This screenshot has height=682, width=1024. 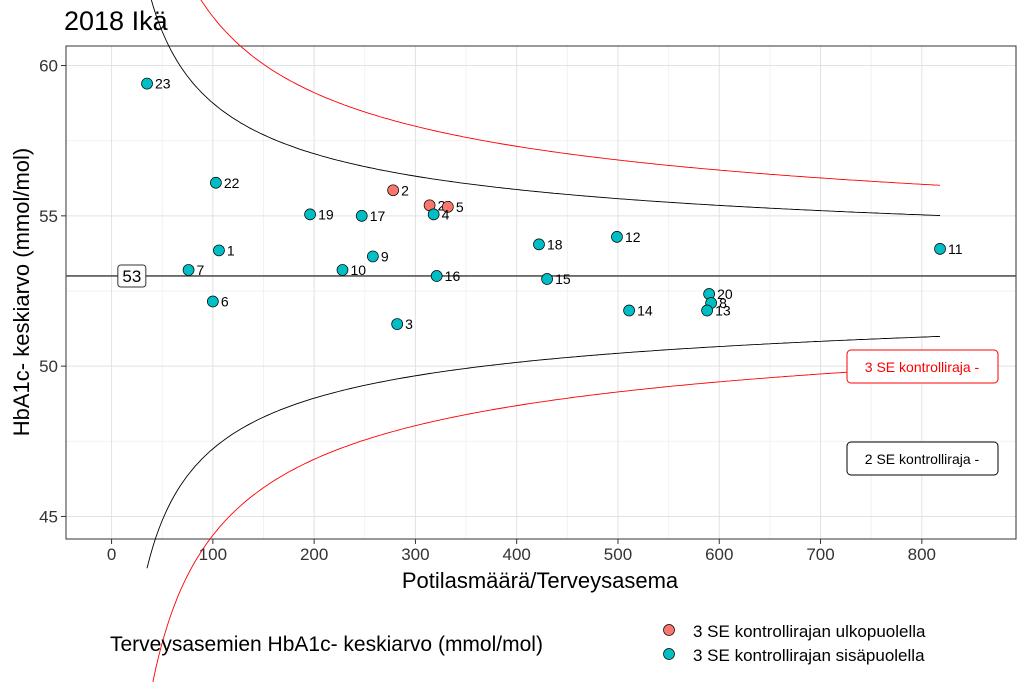 What do you see at coordinates (517, 554) in the screenshot?
I see `x-tick-label: 400` at bounding box center [517, 554].